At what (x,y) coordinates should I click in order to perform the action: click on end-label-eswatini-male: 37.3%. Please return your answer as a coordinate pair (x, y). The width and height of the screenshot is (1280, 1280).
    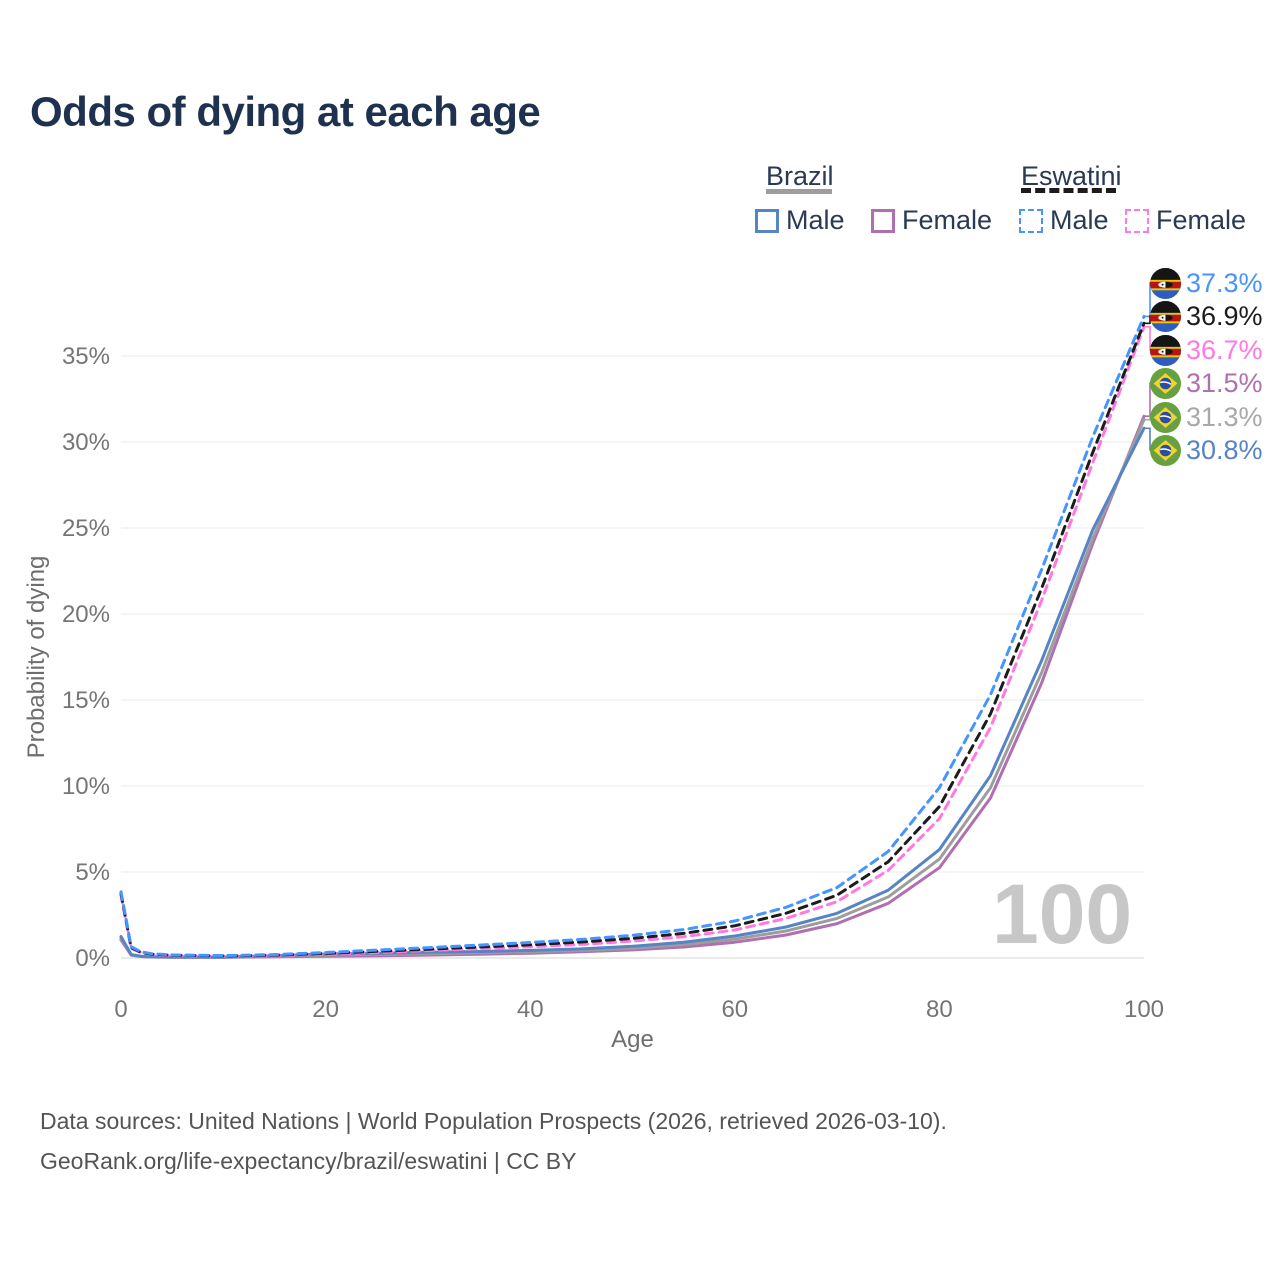
    Looking at the image, I should click on (1206, 283).